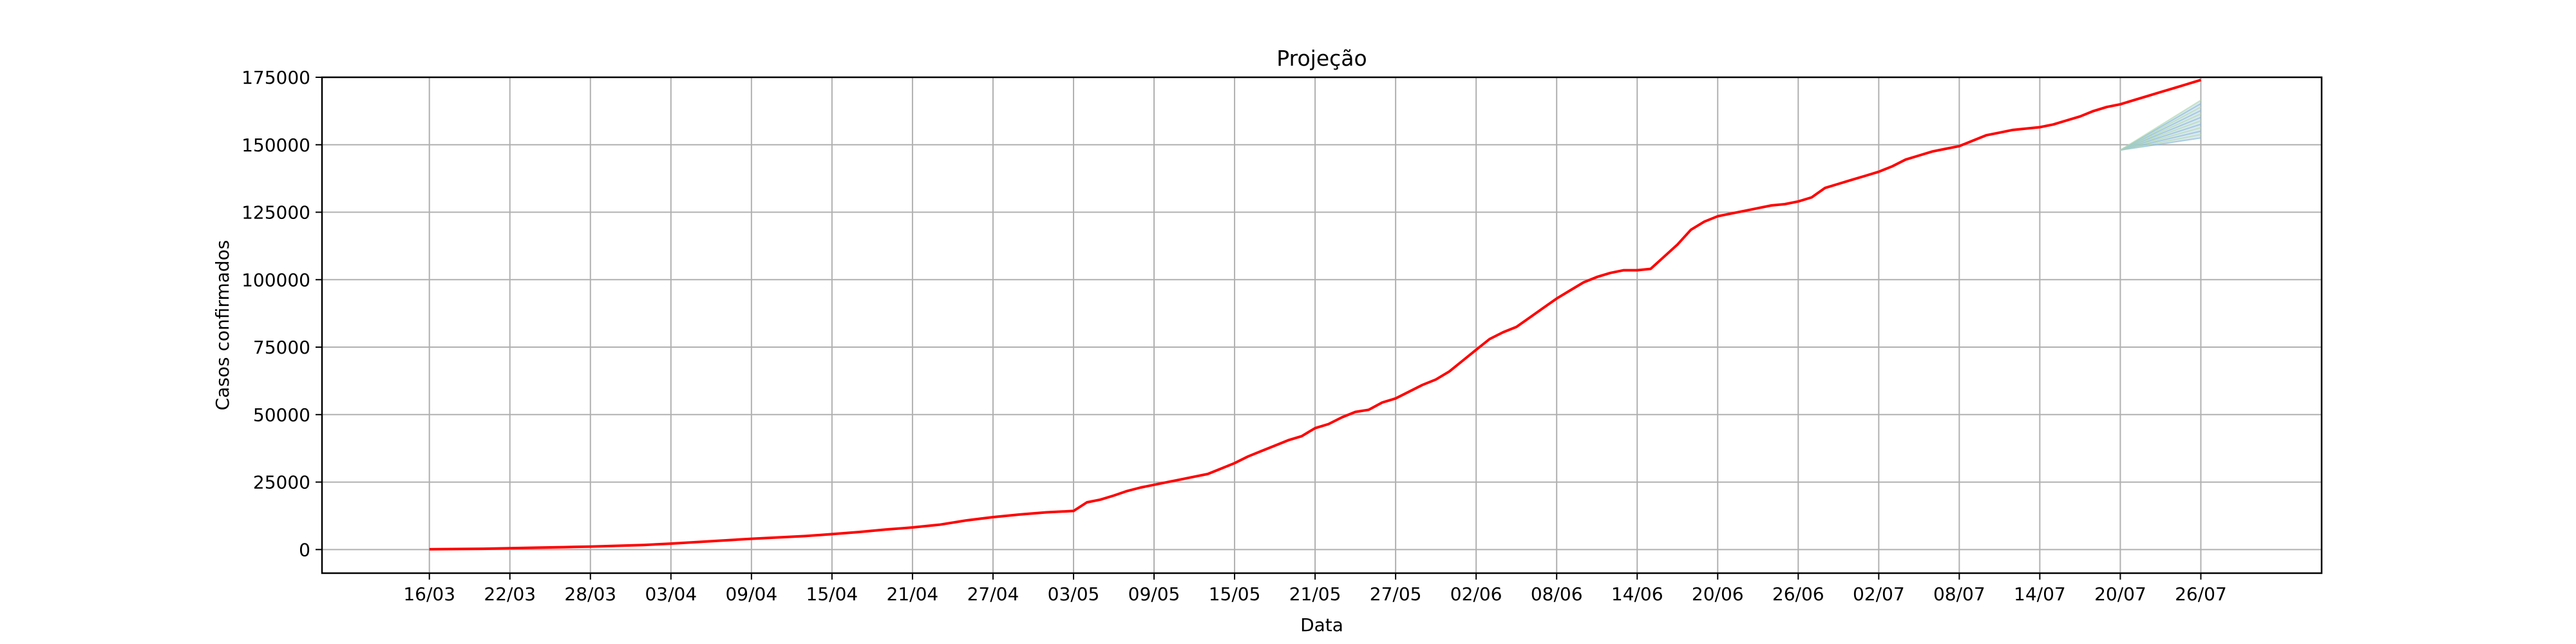 The image size is (2576, 644). Describe the element at coordinates (2120, 594) in the screenshot. I see `x-tick-label: 20/07` at that location.